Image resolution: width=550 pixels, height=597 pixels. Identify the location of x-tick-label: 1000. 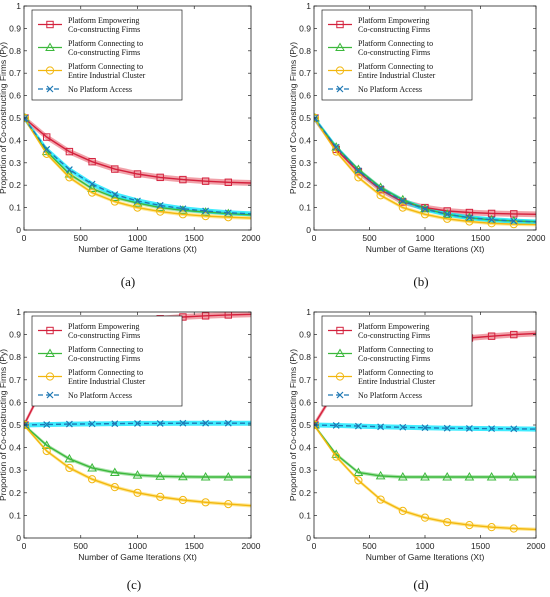
(425, 546).